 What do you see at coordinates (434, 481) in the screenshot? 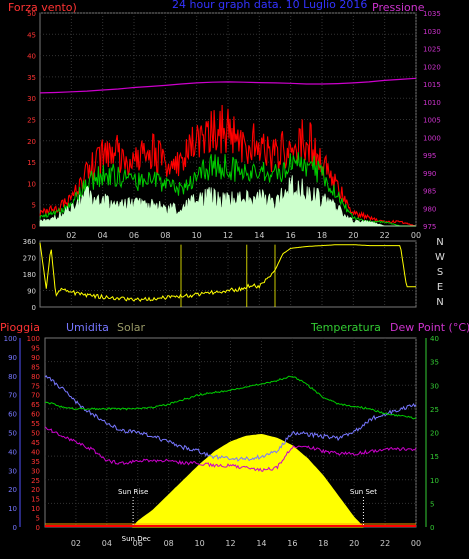
I see `temperature-tick-label: 10` at bounding box center [434, 481].